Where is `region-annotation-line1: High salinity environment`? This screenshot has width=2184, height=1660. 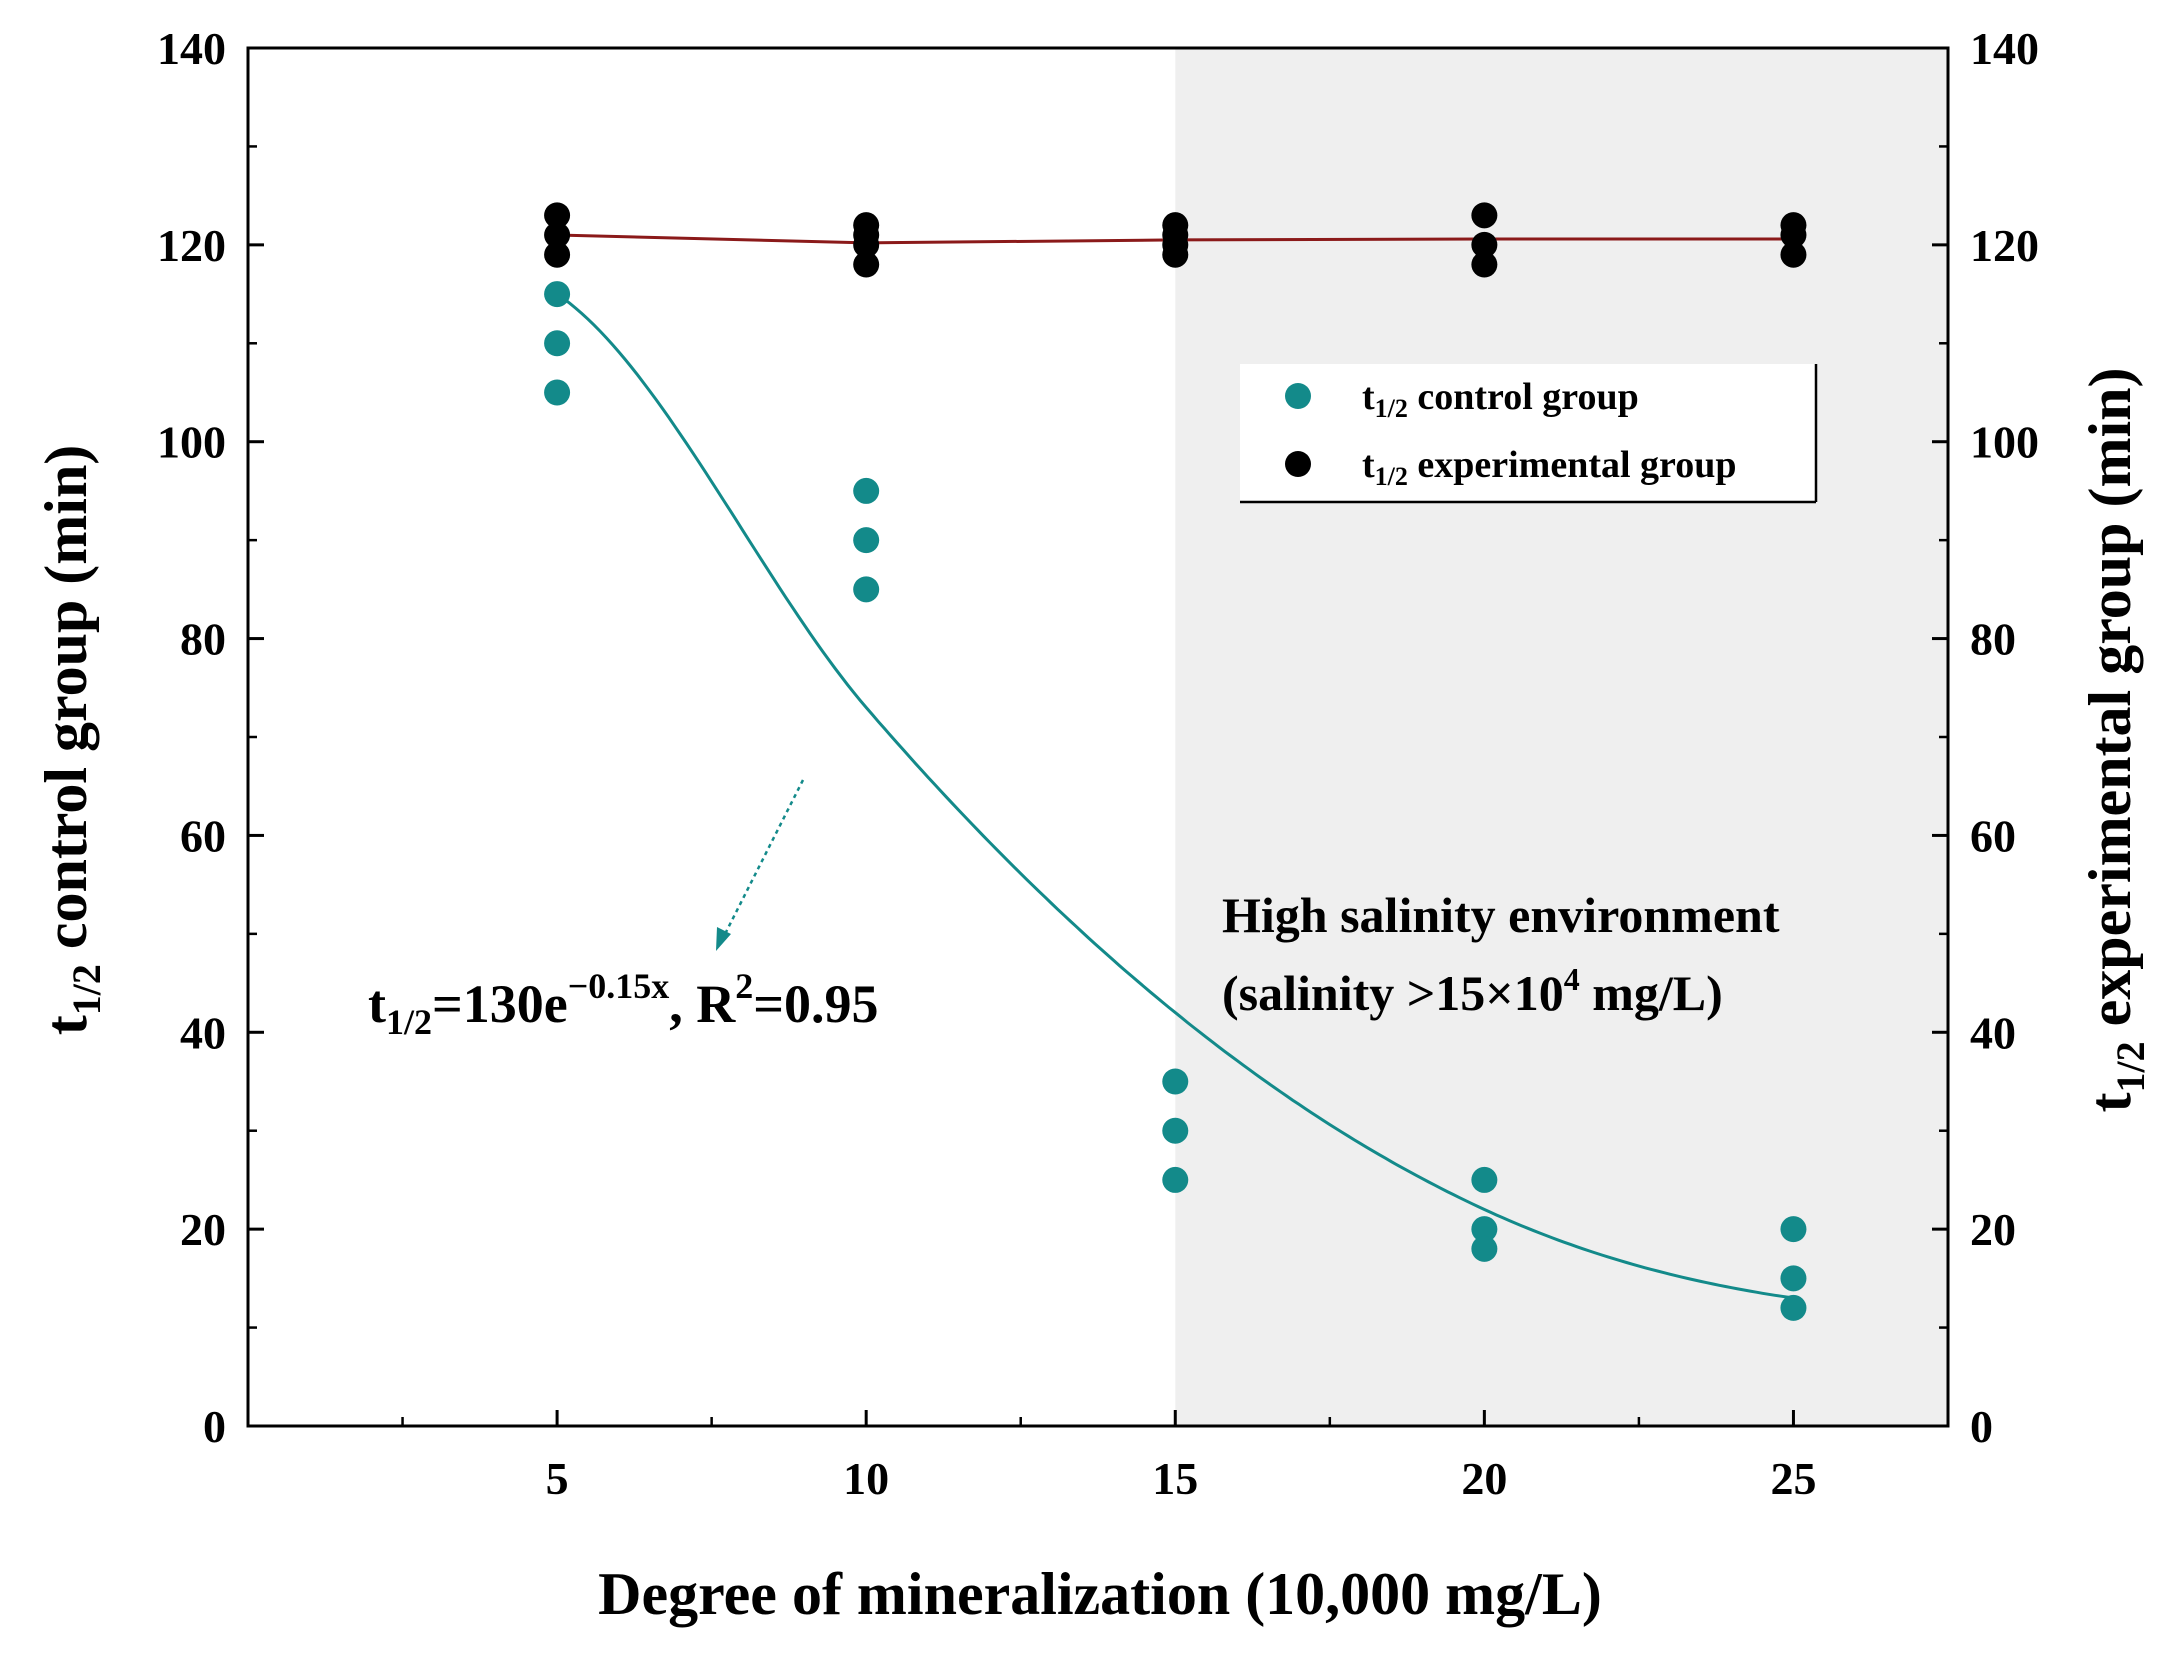
region-annotation-line1: High salinity environment is located at coordinates (1501, 915).